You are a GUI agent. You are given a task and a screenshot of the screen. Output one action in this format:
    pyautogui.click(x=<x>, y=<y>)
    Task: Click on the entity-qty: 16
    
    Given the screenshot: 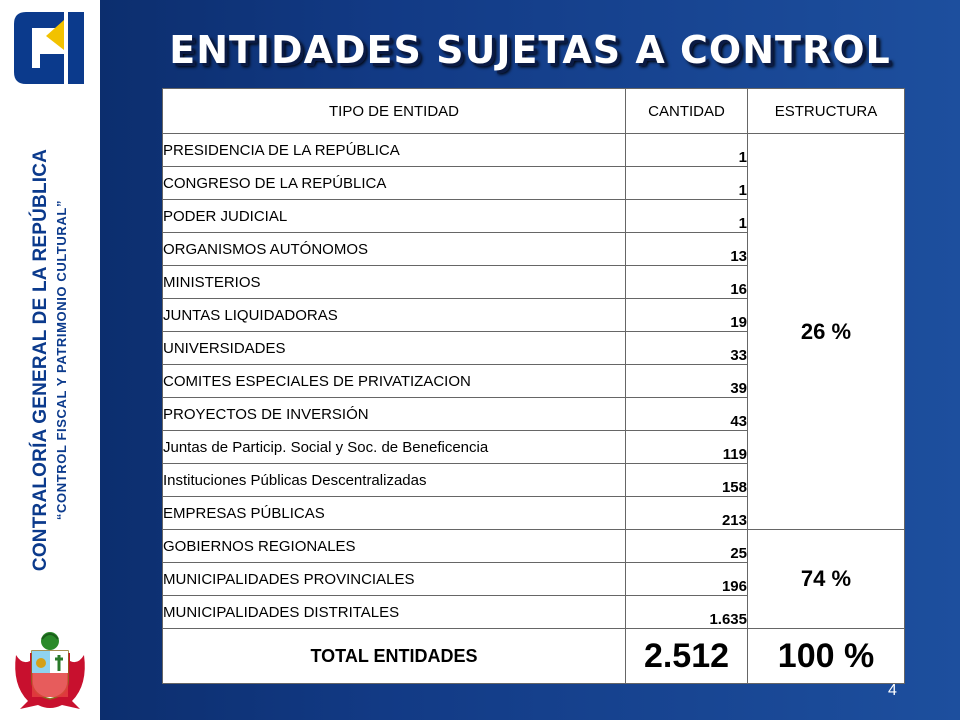 What is the action you would take?
    pyautogui.click(x=686, y=282)
    